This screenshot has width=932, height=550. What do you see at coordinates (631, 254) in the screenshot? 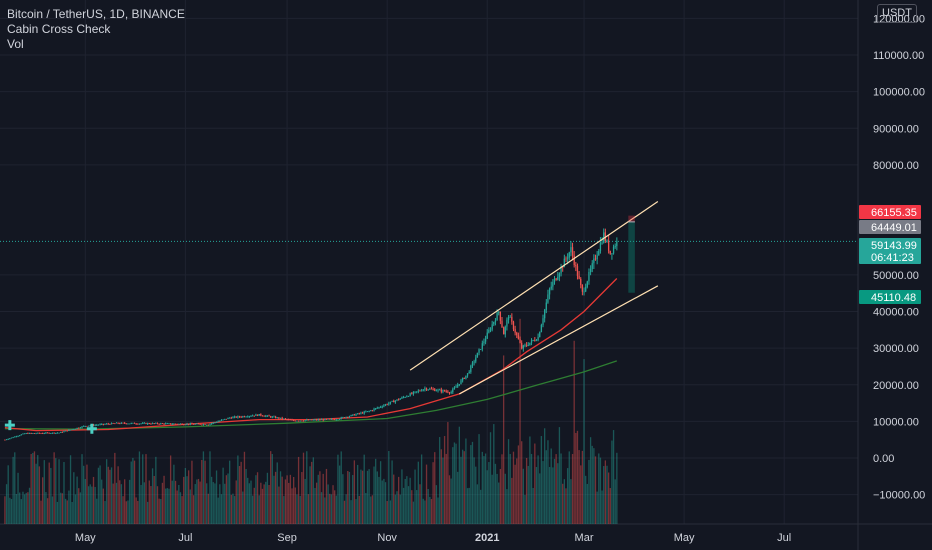
I see `position-tool` at bounding box center [631, 254].